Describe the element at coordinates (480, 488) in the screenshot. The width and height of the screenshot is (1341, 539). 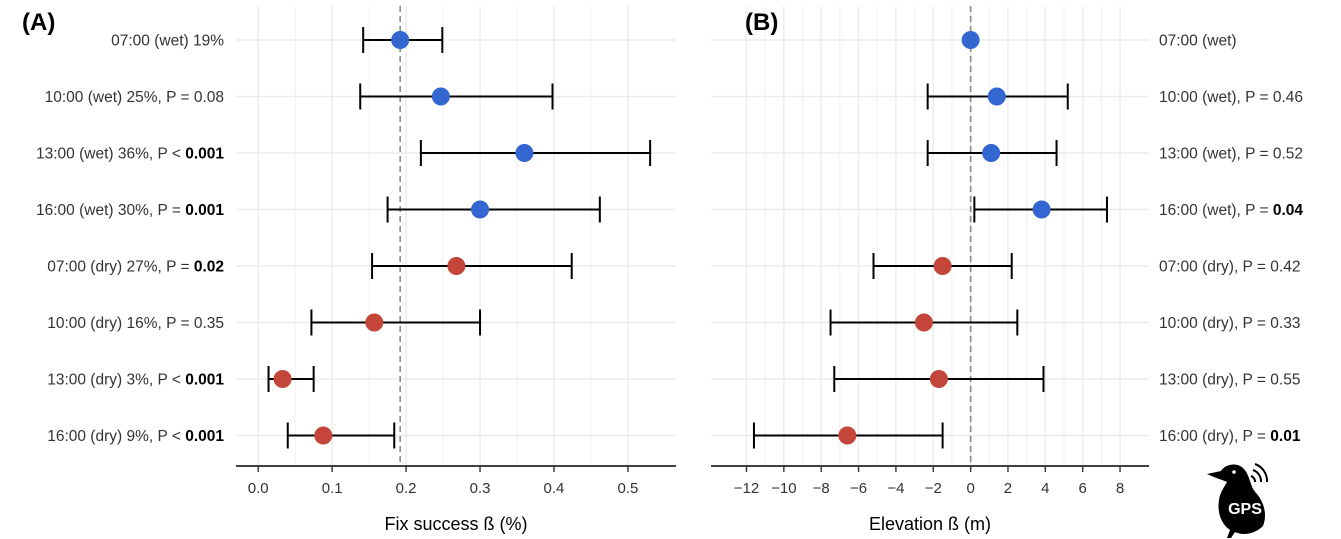
I see `x-tick-label: 0.3` at that location.